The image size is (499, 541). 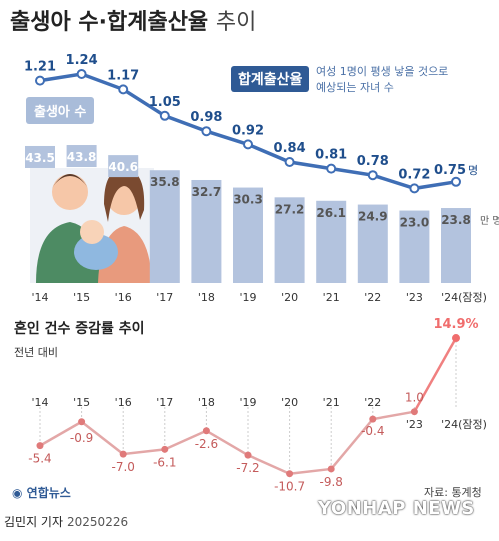 What do you see at coordinates (81, 402) in the screenshot?
I see `x-tick-label: '15` at bounding box center [81, 402].